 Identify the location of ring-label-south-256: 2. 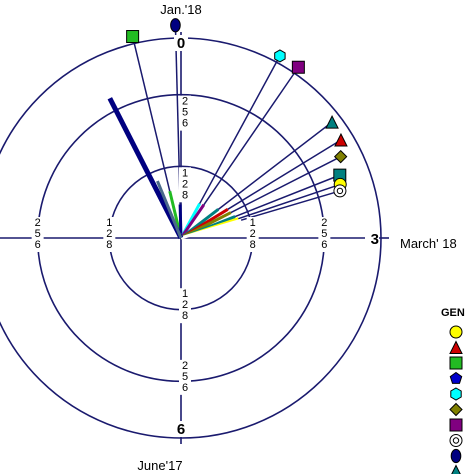
(185, 366).